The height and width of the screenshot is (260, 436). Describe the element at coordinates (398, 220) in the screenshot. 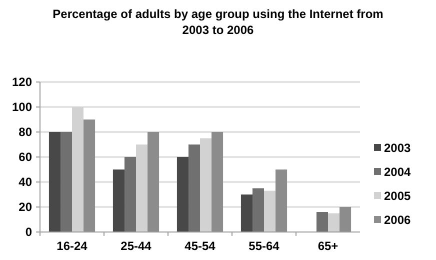

I see `legend-label: 2006` at that location.